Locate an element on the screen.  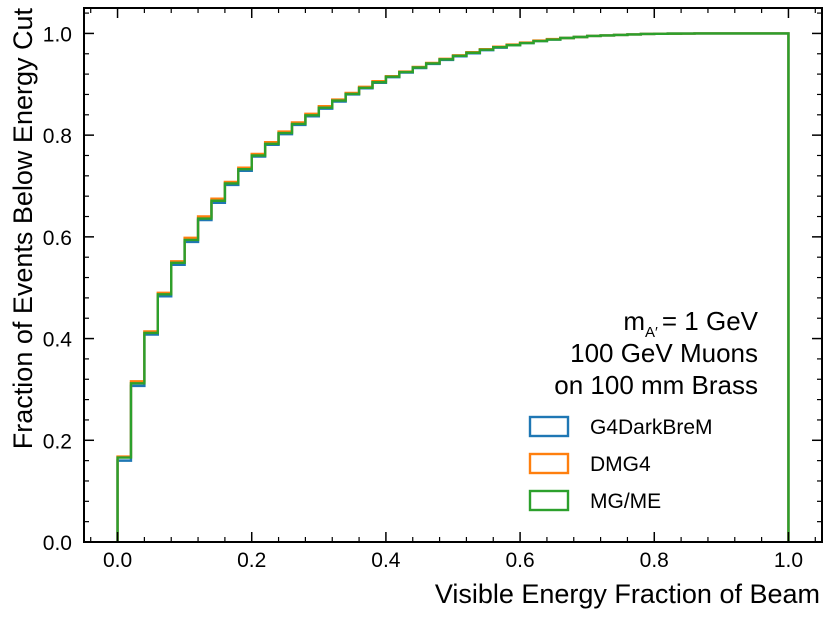
x-tick-label: 0.8 is located at coordinates (654, 560).